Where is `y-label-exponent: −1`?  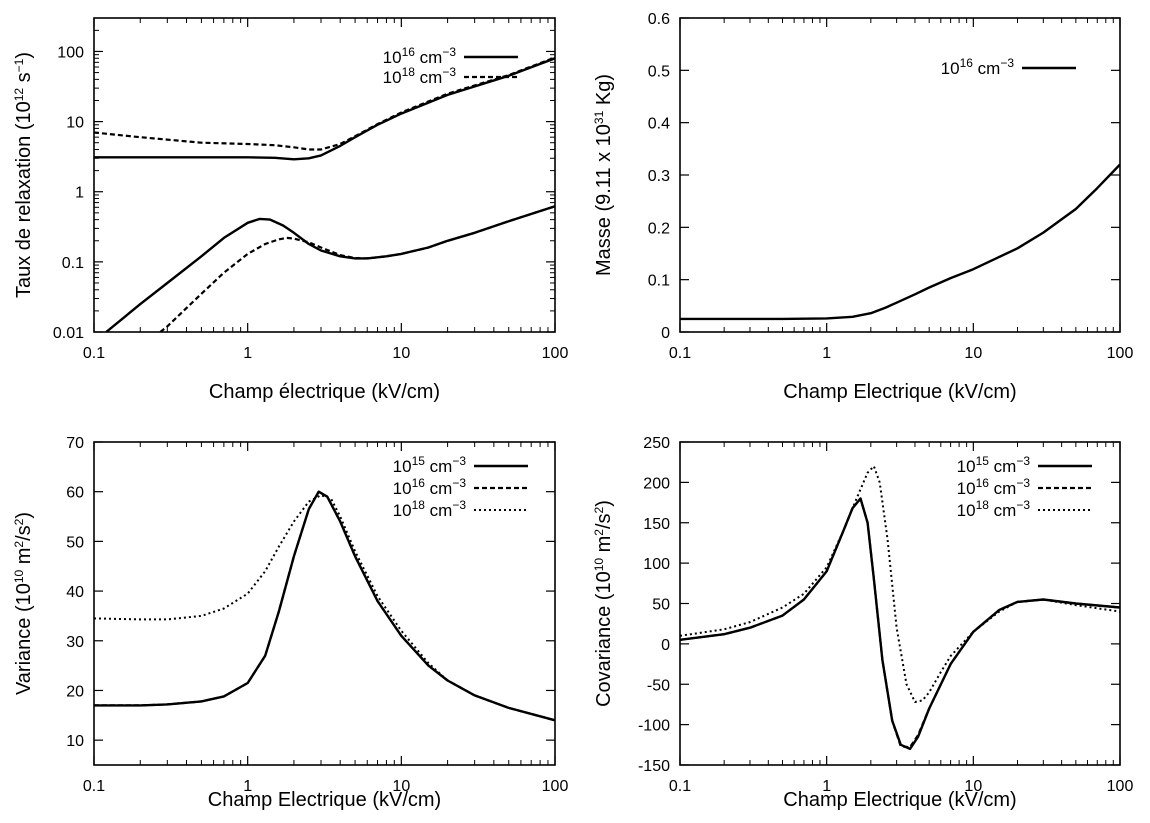
y-label-exponent: −1 is located at coordinates (19, 65).